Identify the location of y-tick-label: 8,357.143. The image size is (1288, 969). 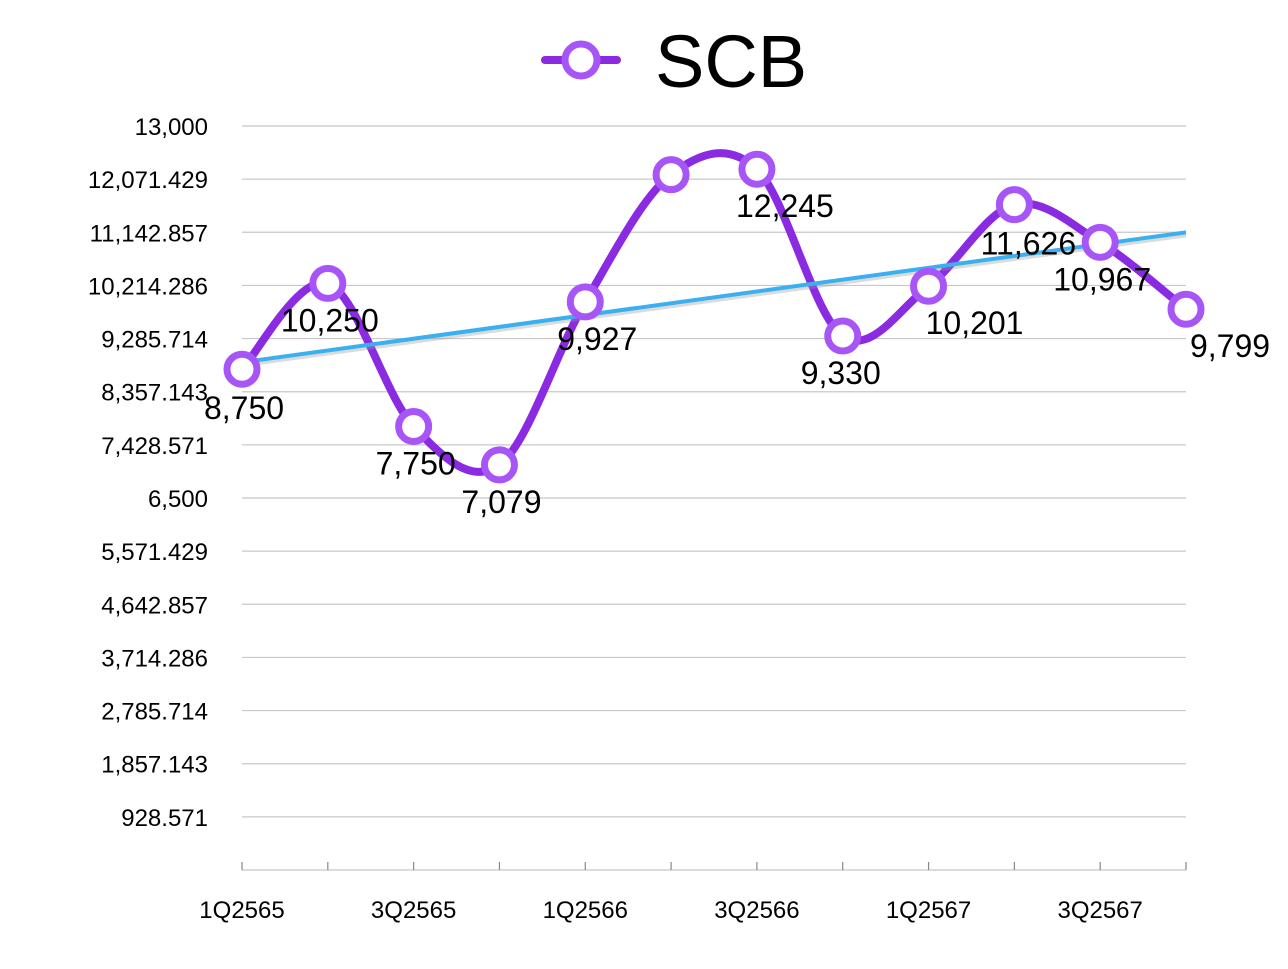
(154, 393).